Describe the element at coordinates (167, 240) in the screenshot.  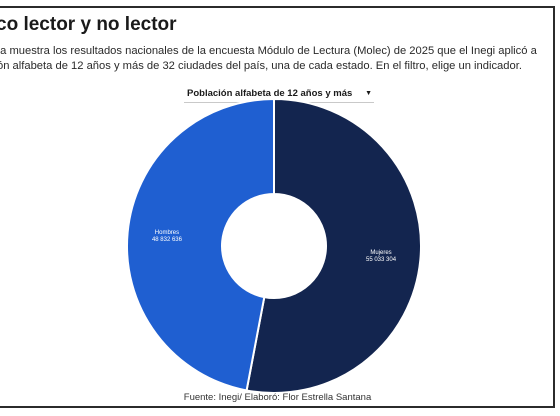
I see `slice-value-hombres: 48 832 636` at that location.